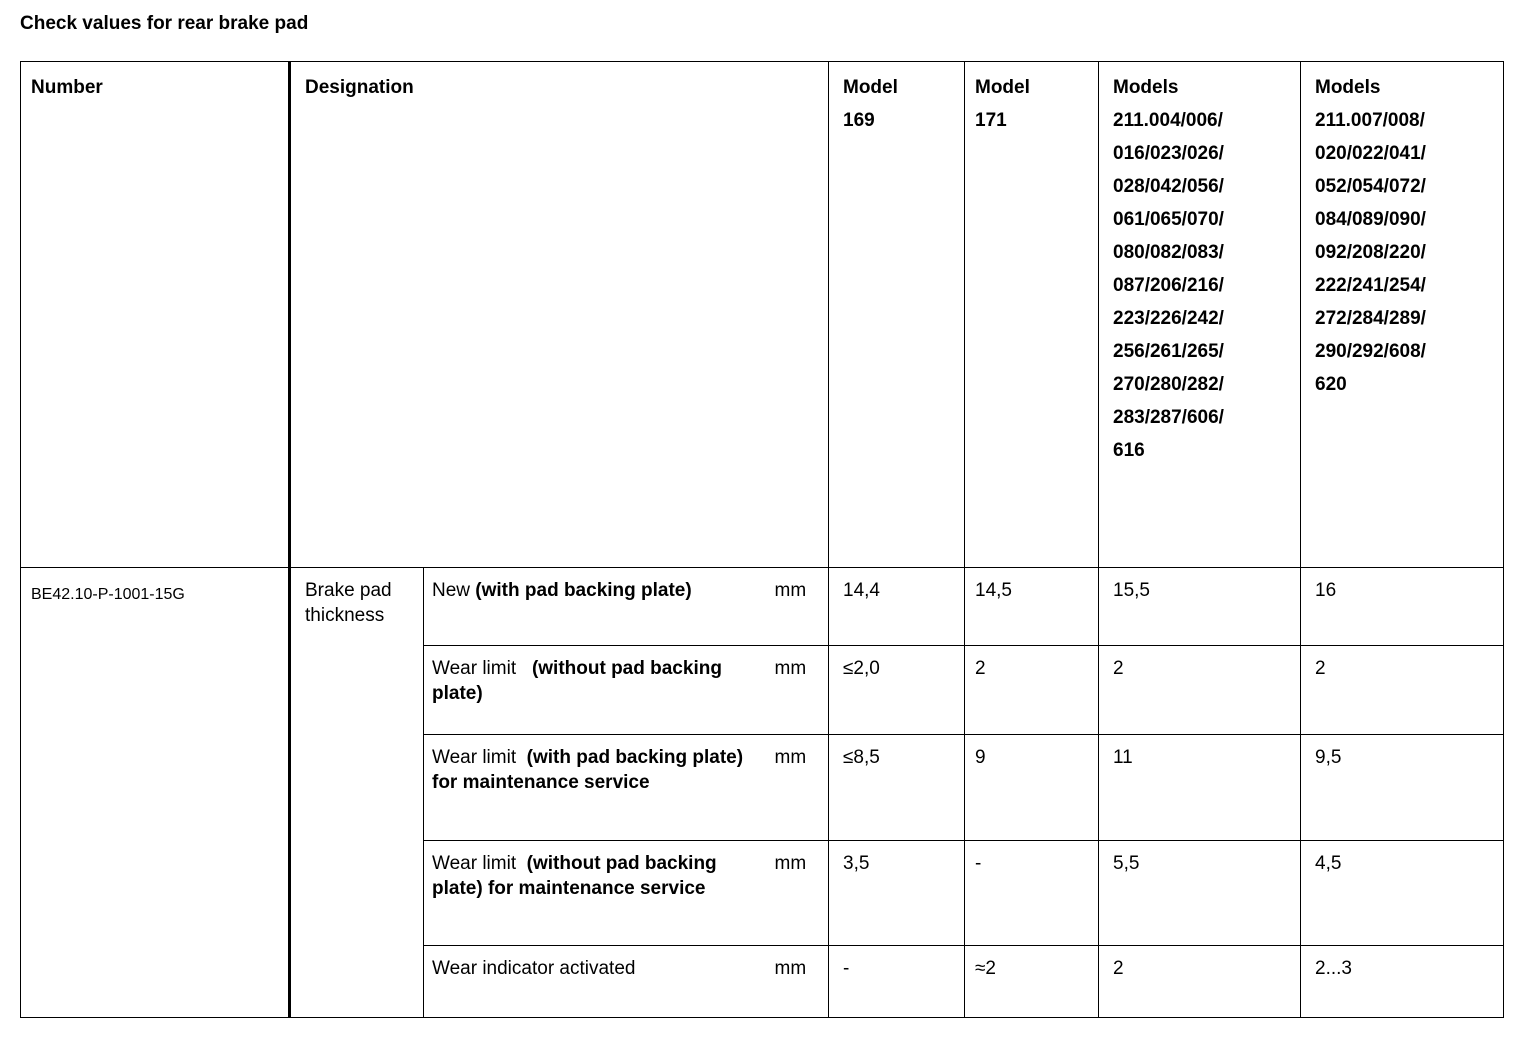 This screenshot has width=1536, height=1048. What do you see at coordinates (1168, 252) in the screenshot?
I see `header-line: 080/082/083/` at bounding box center [1168, 252].